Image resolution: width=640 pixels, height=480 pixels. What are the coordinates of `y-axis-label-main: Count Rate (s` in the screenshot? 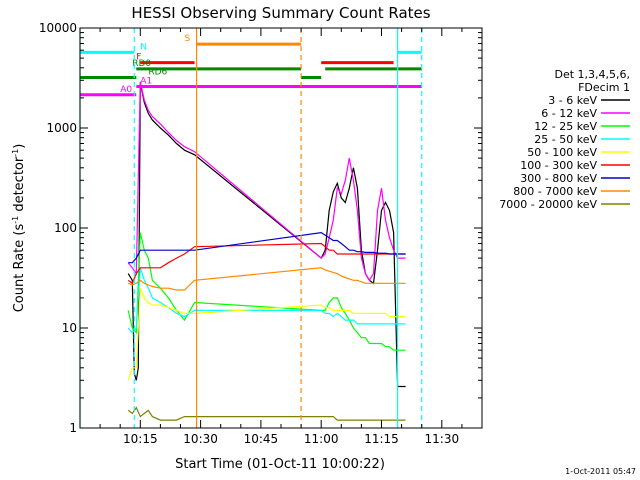 It's located at (19, 268).